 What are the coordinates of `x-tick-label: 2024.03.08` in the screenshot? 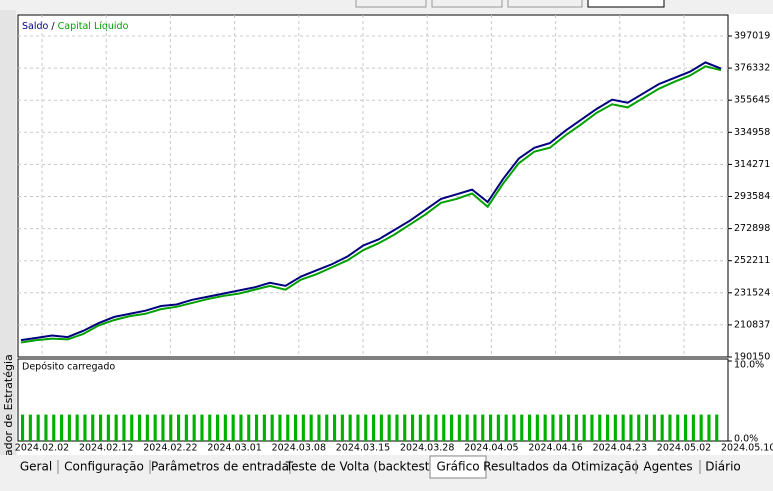 It's located at (299, 448).